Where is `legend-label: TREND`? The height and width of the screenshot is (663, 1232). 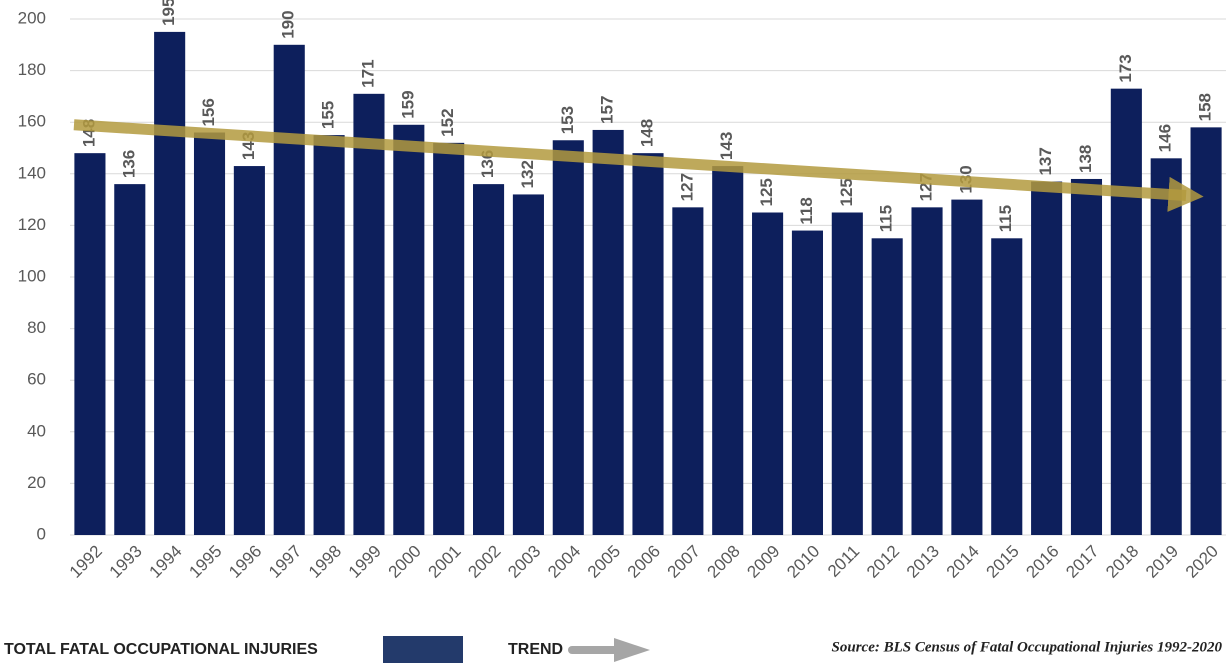
legend-label: TREND is located at coordinates (535, 649).